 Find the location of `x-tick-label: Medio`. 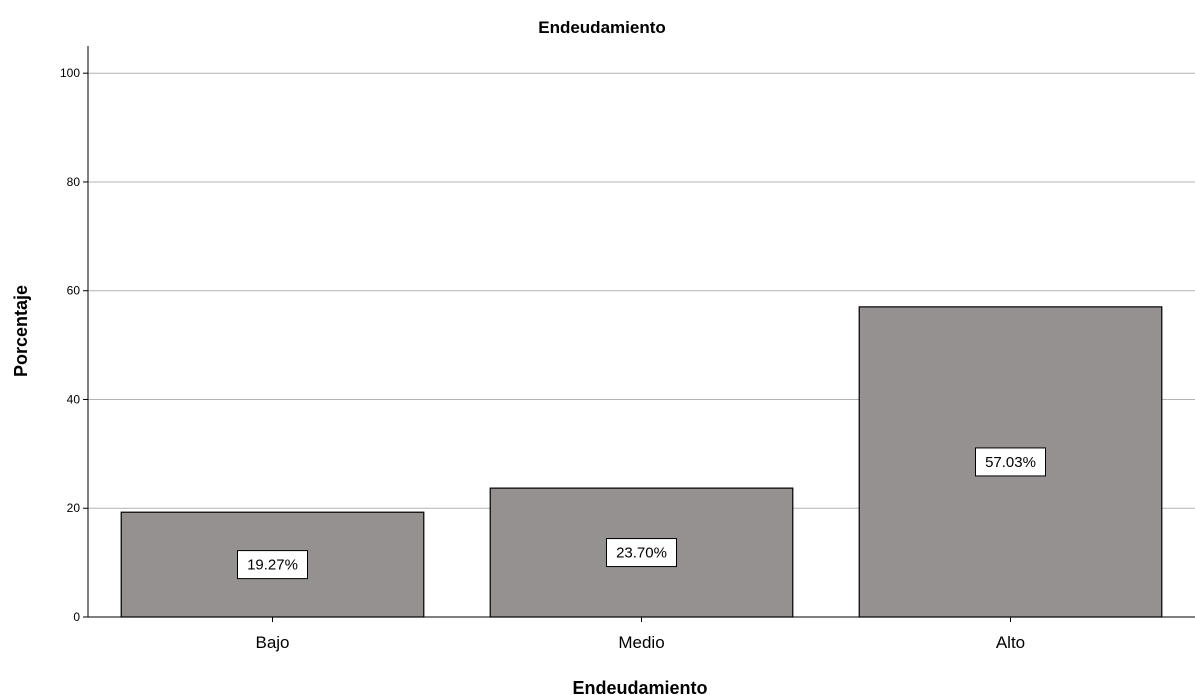

x-tick-label: Medio is located at coordinates (641, 642).